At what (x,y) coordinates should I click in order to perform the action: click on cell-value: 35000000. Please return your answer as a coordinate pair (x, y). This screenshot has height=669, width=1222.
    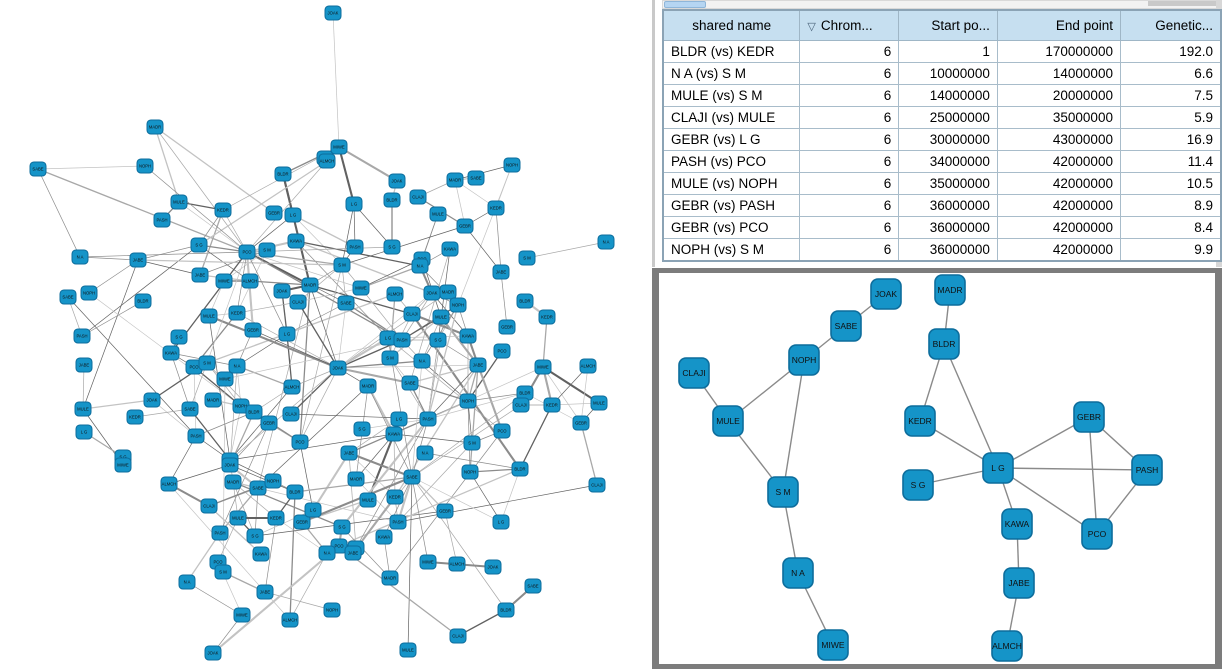
    Looking at the image, I should click on (948, 183).